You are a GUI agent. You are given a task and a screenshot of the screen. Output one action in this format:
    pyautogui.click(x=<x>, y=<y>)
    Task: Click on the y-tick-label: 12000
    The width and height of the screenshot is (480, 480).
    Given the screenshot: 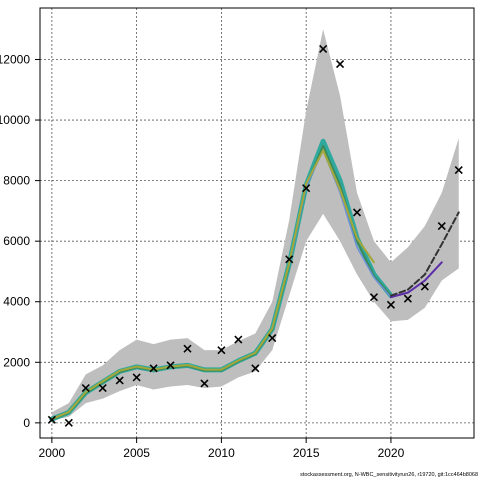 What is the action you would take?
    pyautogui.click(x=15, y=59)
    